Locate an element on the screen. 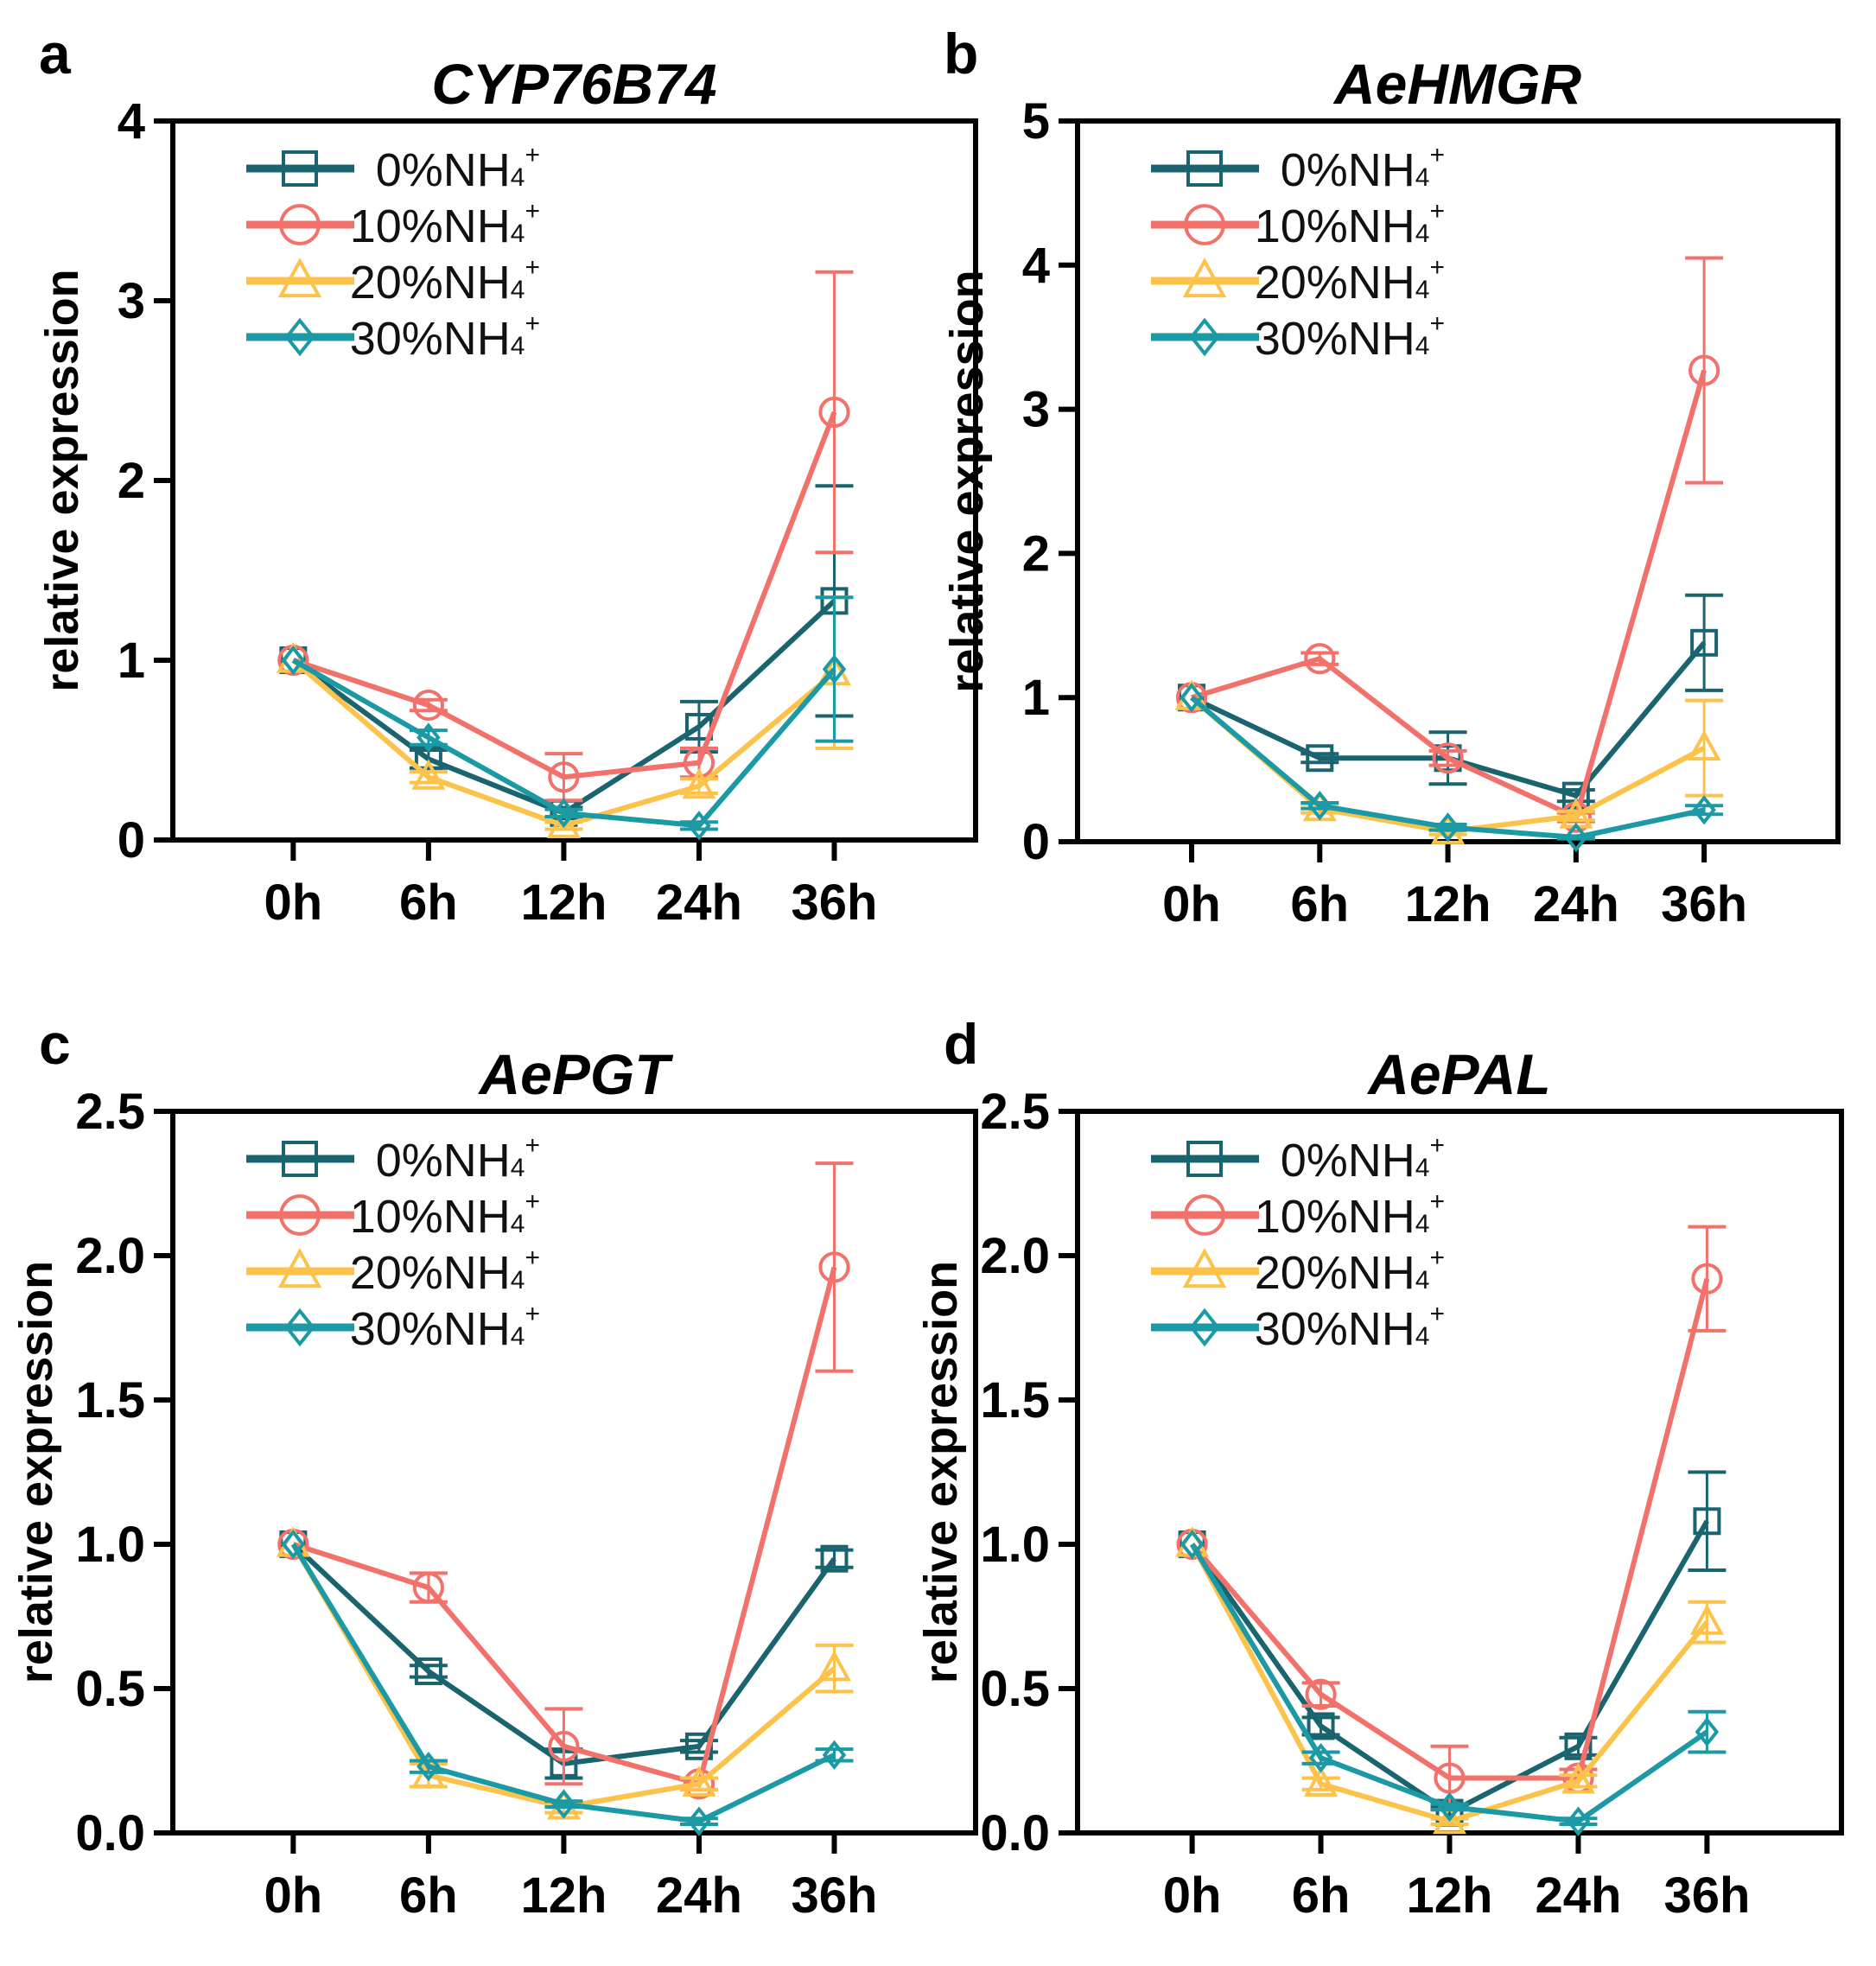 The width and height of the screenshot is (1876, 1966). panel-letter: c is located at coordinates (55, 1044).